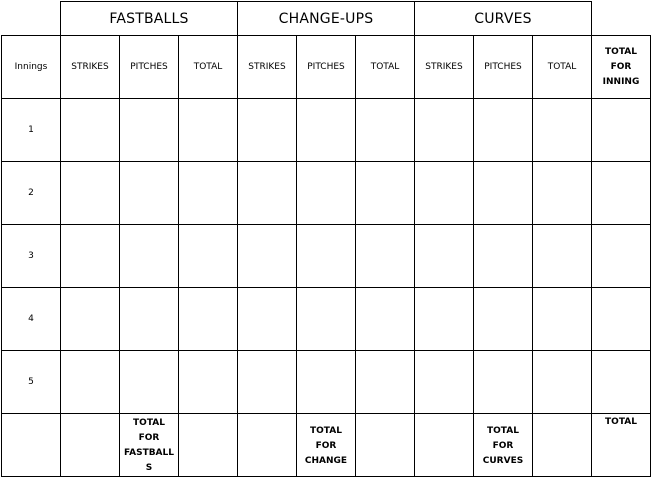 The image size is (654, 479). I want to click on group-header-curves: CURVES, so click(503, 18).